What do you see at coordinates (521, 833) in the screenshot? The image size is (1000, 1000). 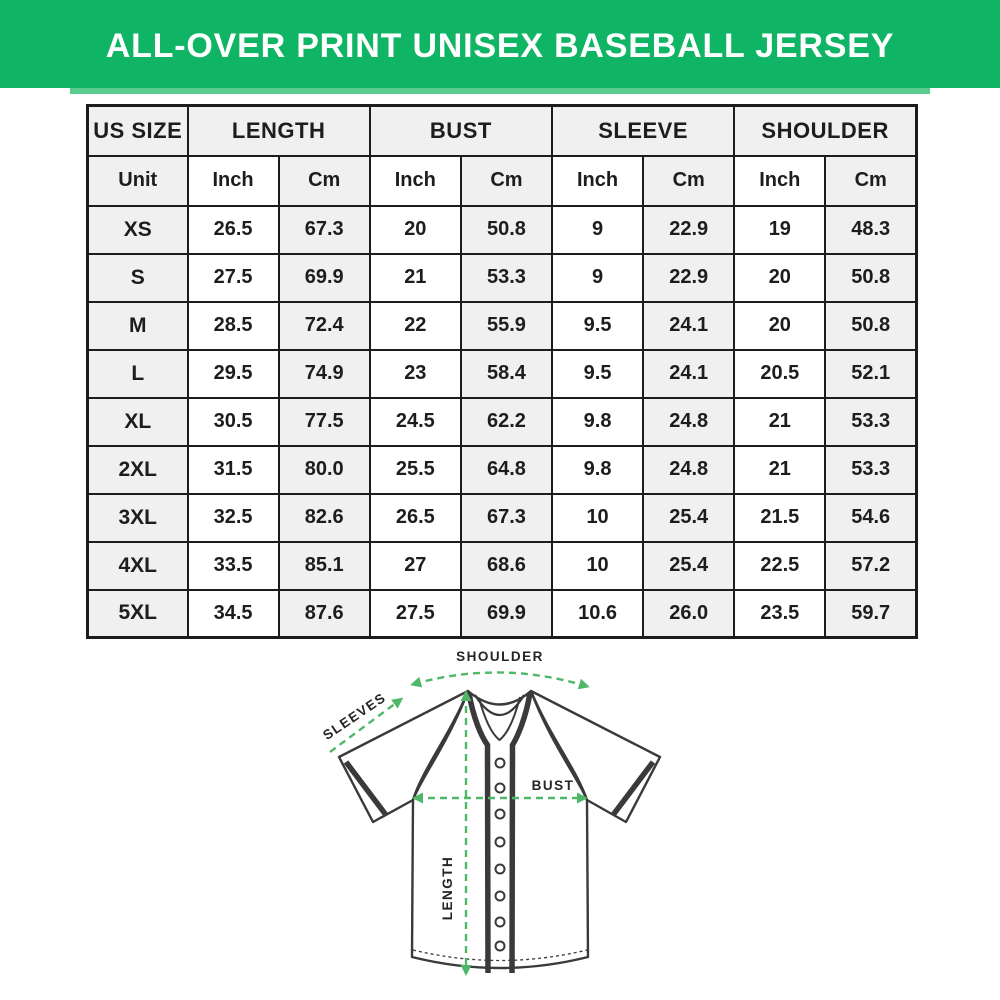 I see `right-piping` at bounding box center [521, 833].